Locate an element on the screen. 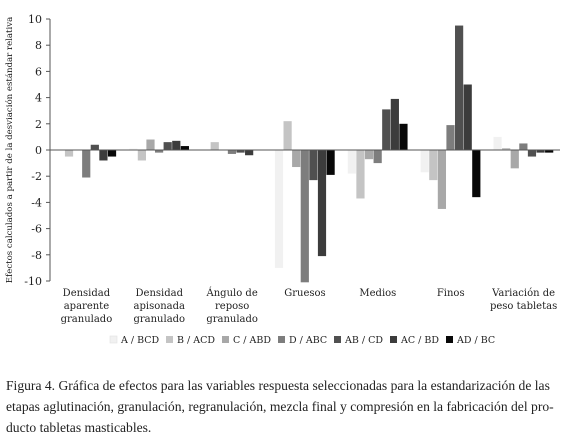 The width and height of the screenshot is (568, 439). y-tick-label: 4 is located at coordinates (38, 98).